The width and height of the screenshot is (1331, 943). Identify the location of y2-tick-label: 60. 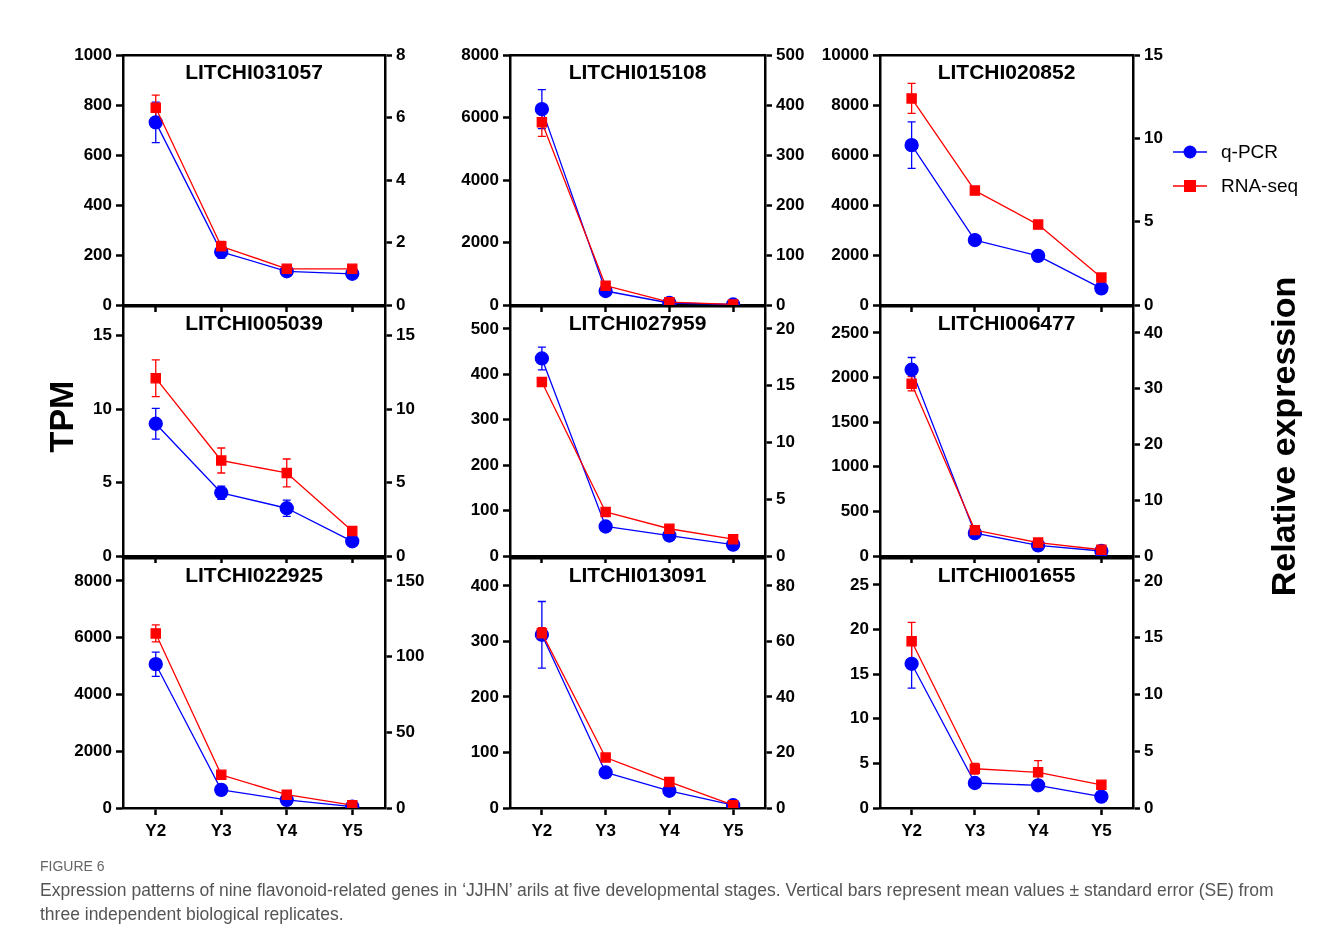
(785, 641).